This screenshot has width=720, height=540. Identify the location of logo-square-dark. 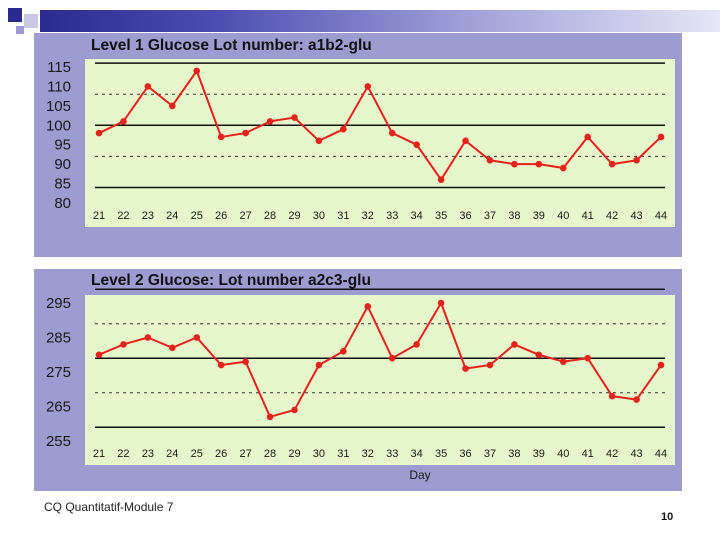
(15, 15).